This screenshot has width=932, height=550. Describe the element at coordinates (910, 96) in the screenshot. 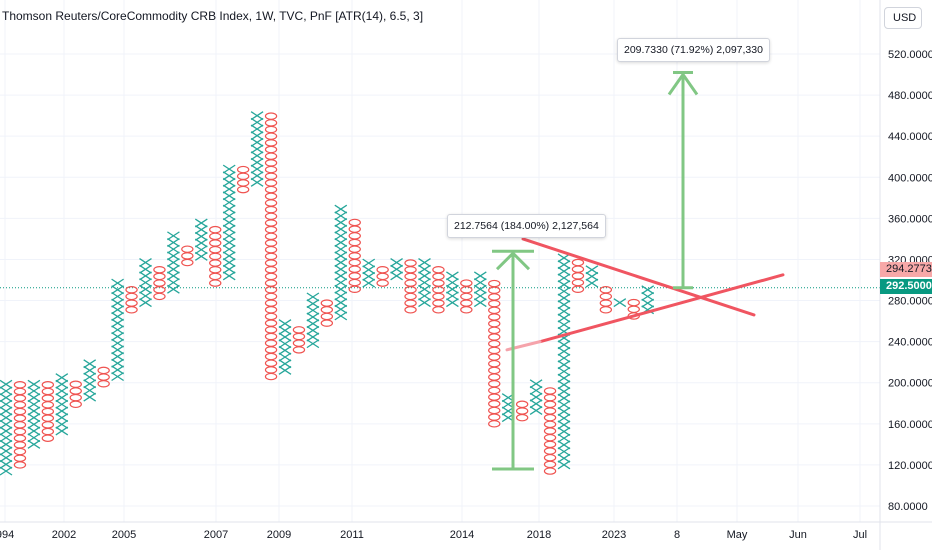

I see `price-tick-label: 480.0000` at that location.